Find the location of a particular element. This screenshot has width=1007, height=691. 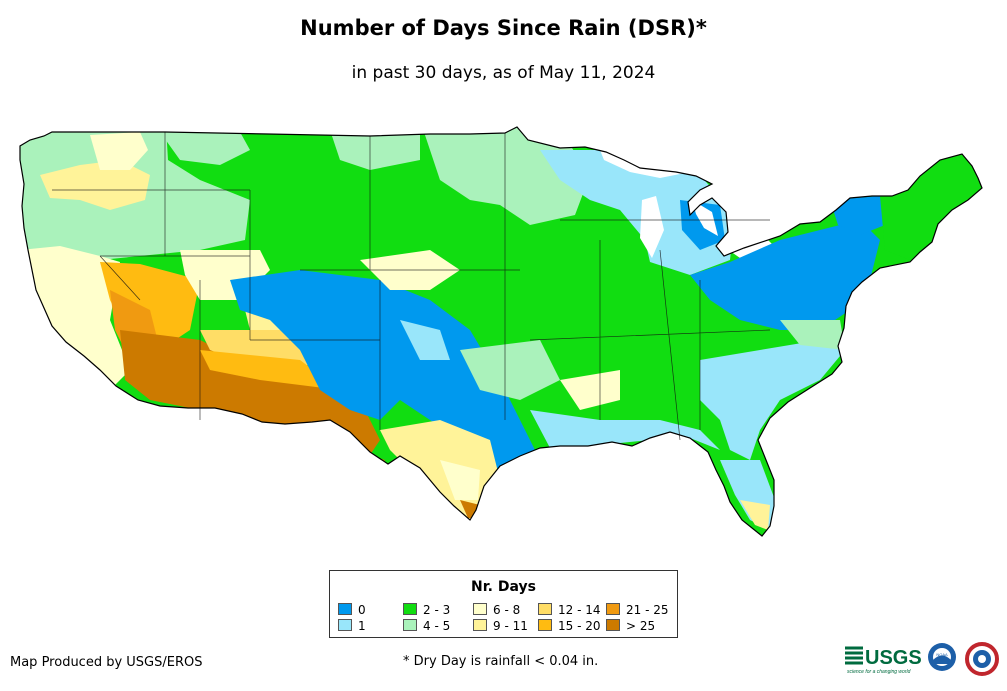

legend-item-0: 0 is located at coordinates (352, 609).